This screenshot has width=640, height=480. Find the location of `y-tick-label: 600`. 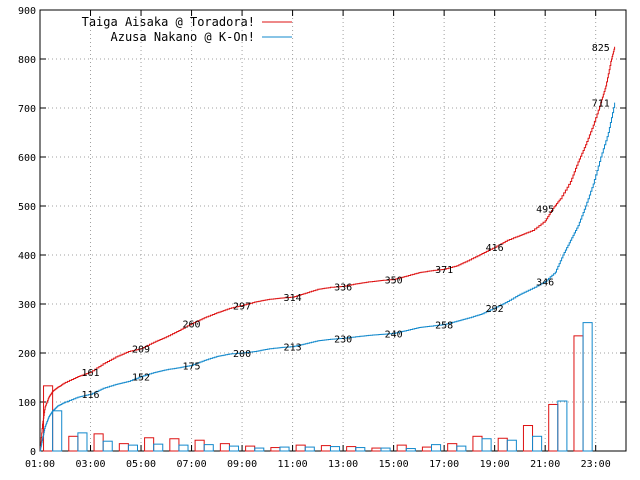

y-tick-label: 600 is located at coordinates (27, 158).